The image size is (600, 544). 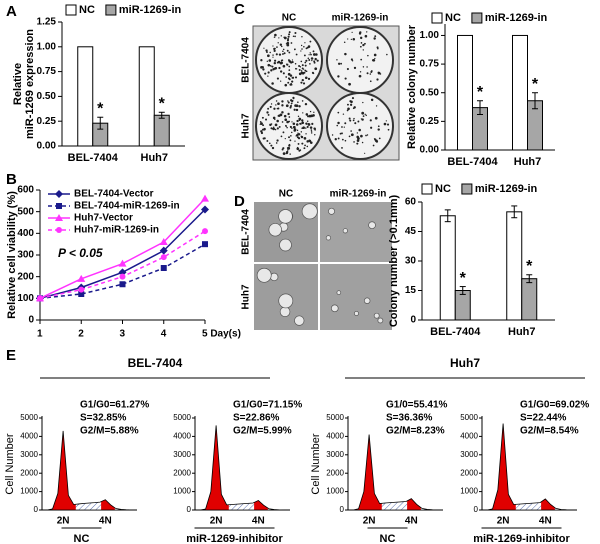 I want to click on colony-micrographs, so click(x=323, y=266).